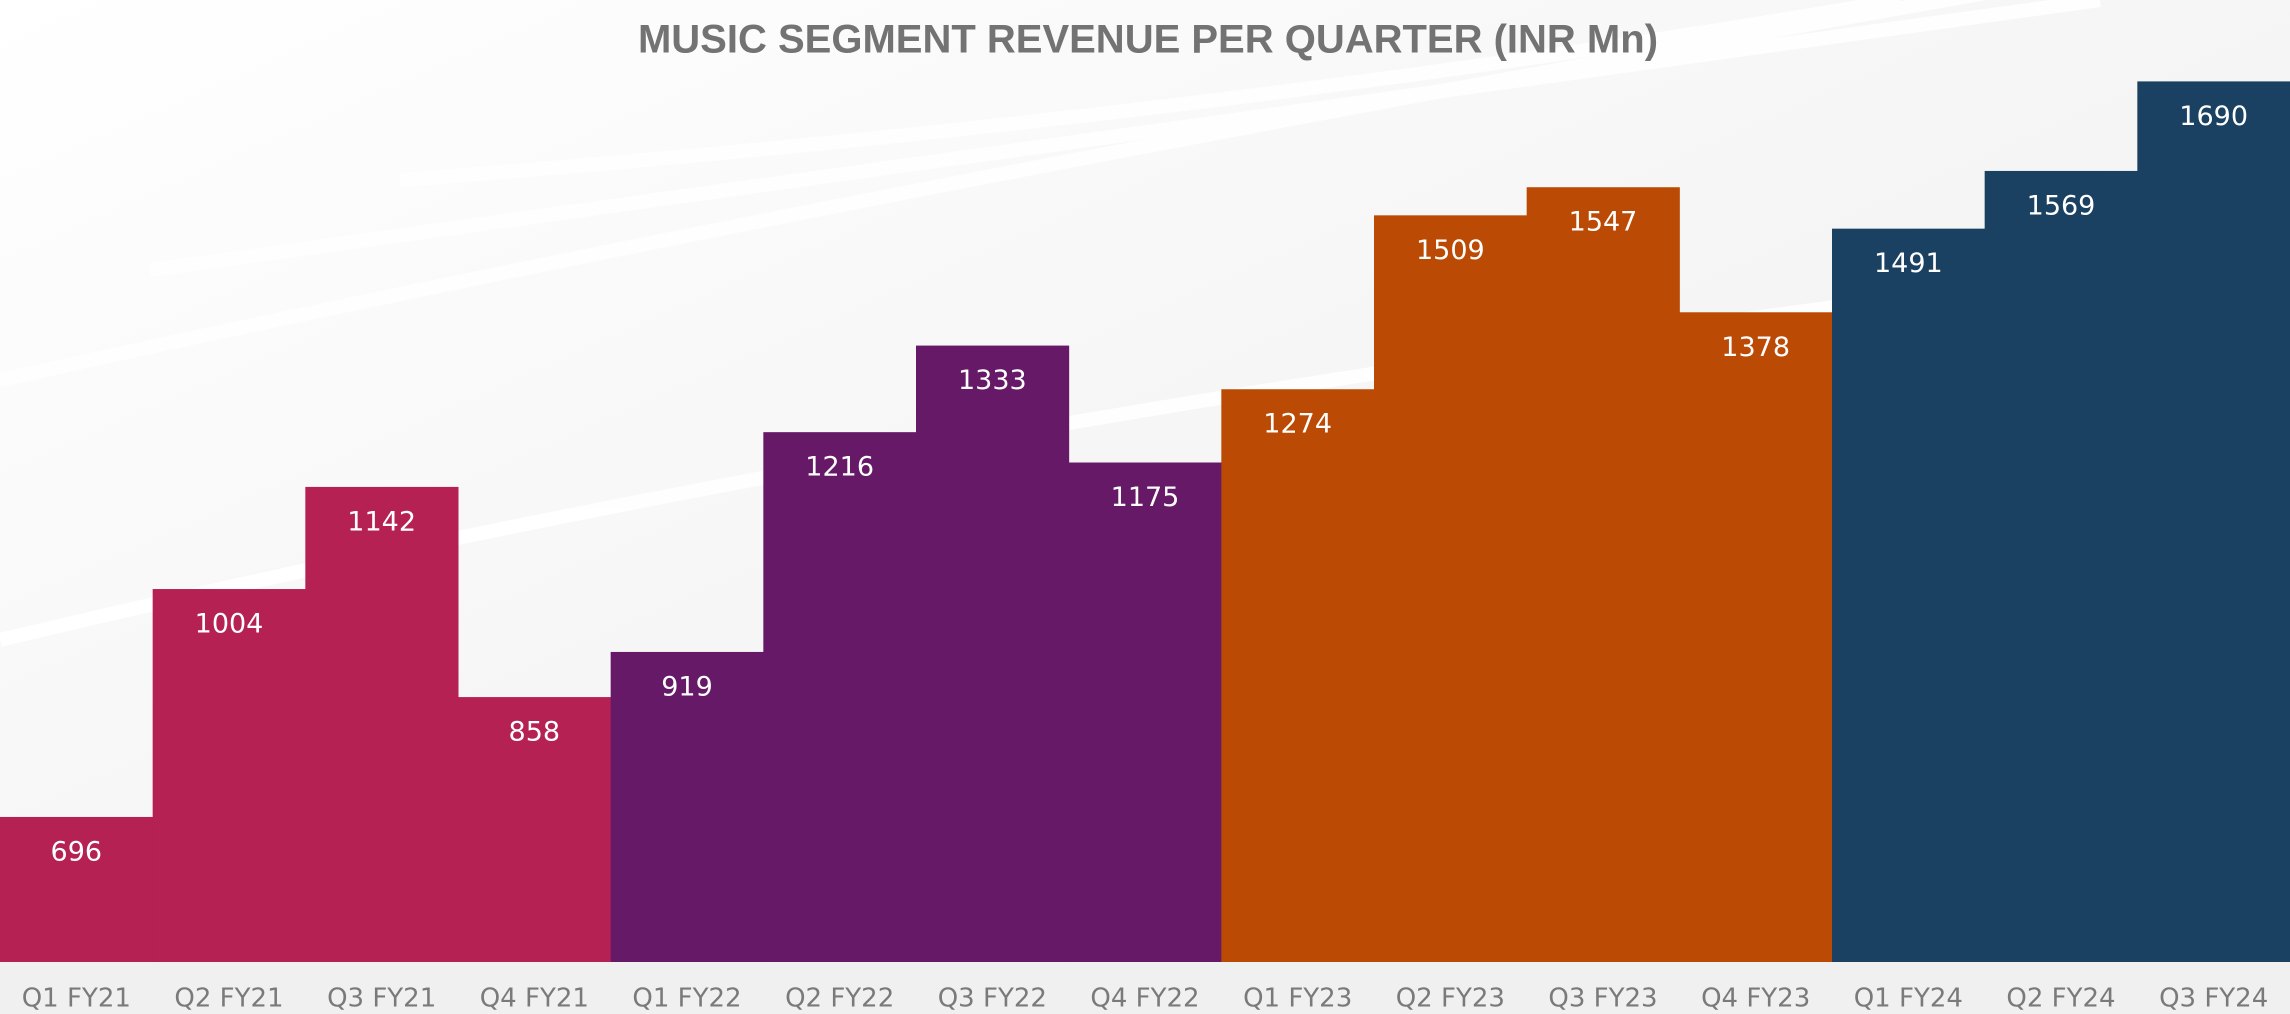 This screenshot has width=2290, height=1014. Describe the element at coordinates (2061, 205) in the screenshot. I see `data-label: 1569` at that location.